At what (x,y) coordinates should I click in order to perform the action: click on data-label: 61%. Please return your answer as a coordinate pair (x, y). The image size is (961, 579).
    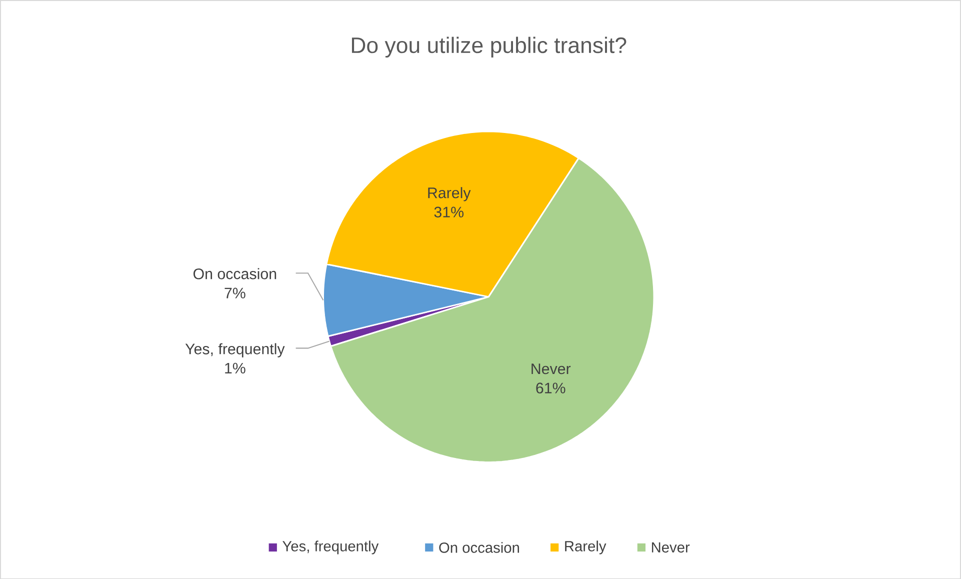
    Looking at the image, I should click on (551, 388).